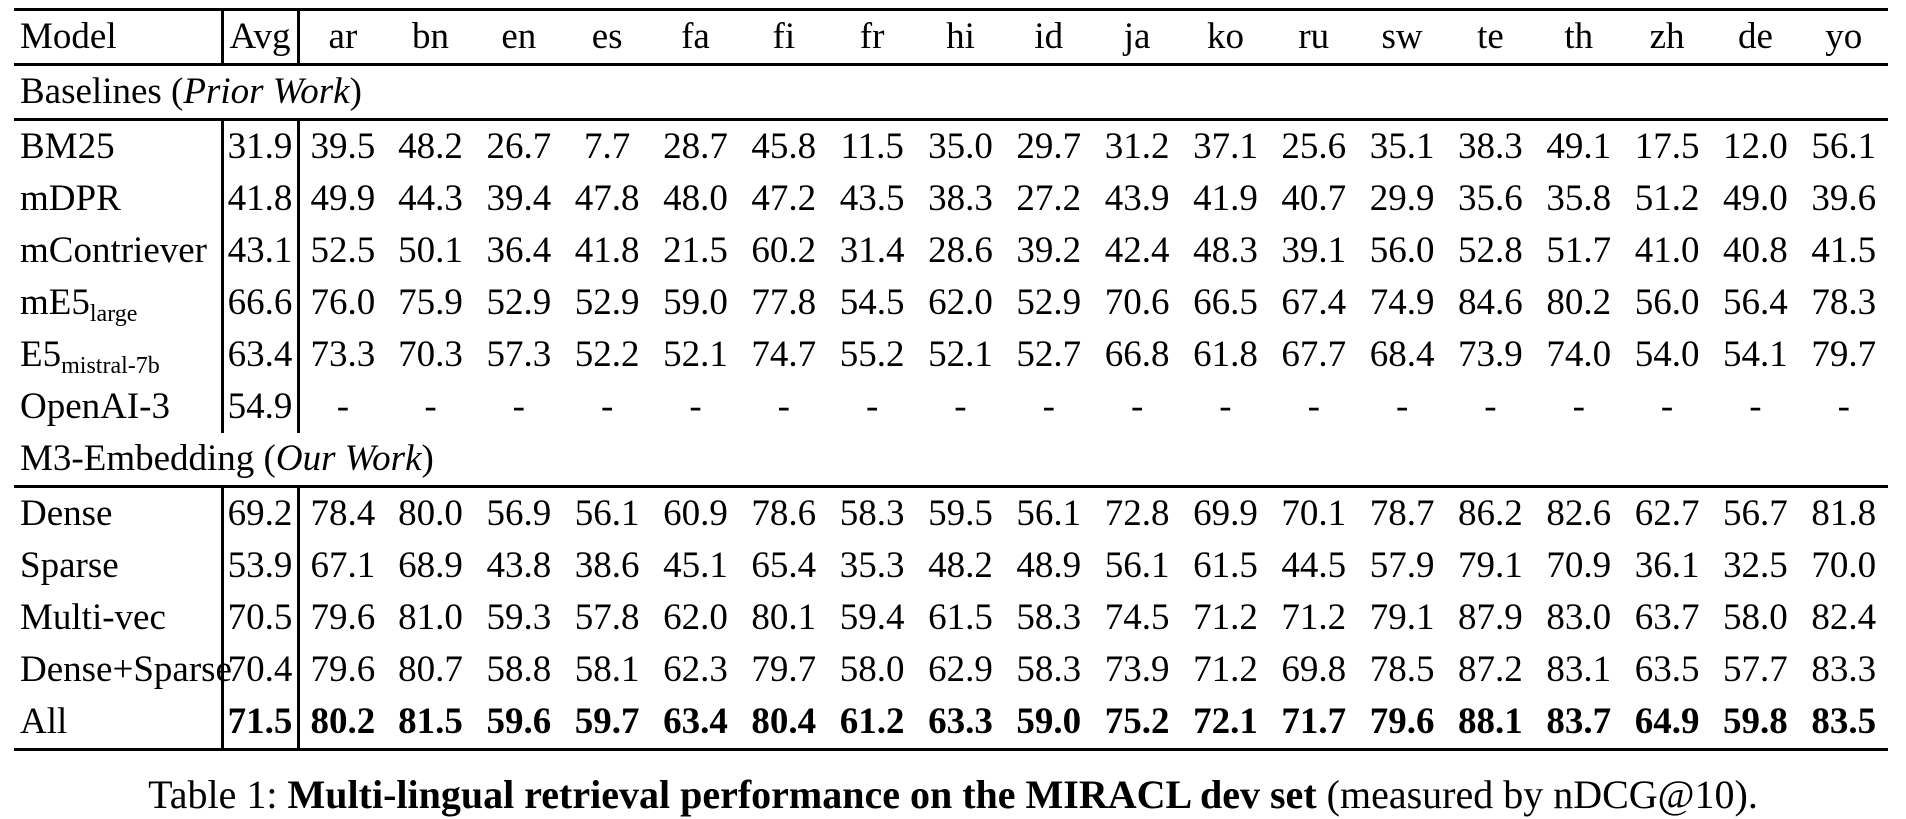  What do you see at coordinates (960, 250) in the screenshot?
I see `value-cell-hi: 28.6` at bounding box center [960, 250].